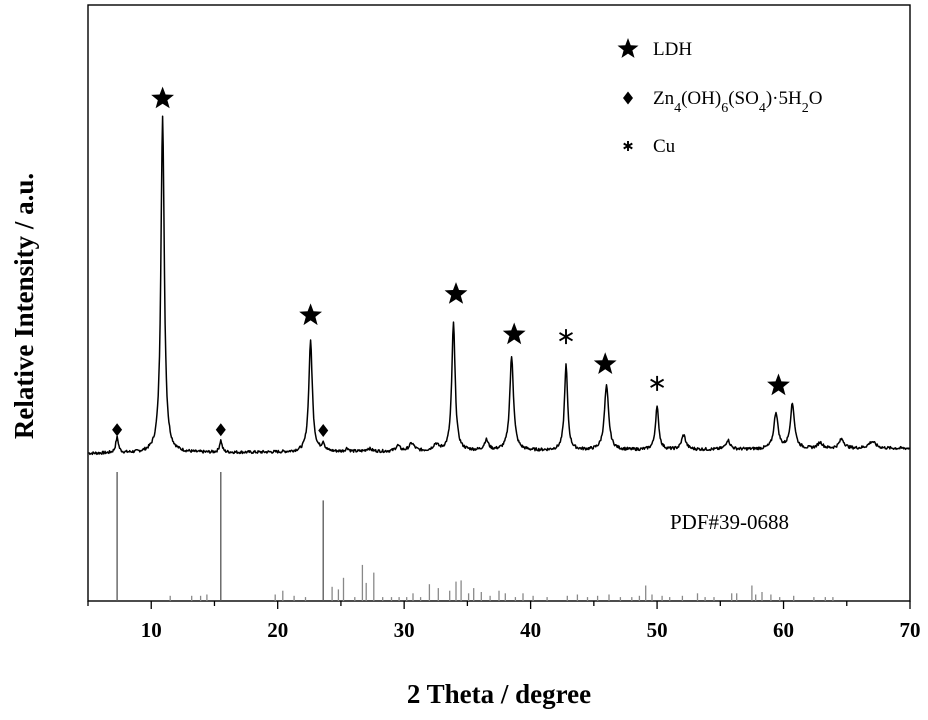 The width and height of the screenshot is (928, 720). I want to click on asterisk-glyph, so click(628, 146).